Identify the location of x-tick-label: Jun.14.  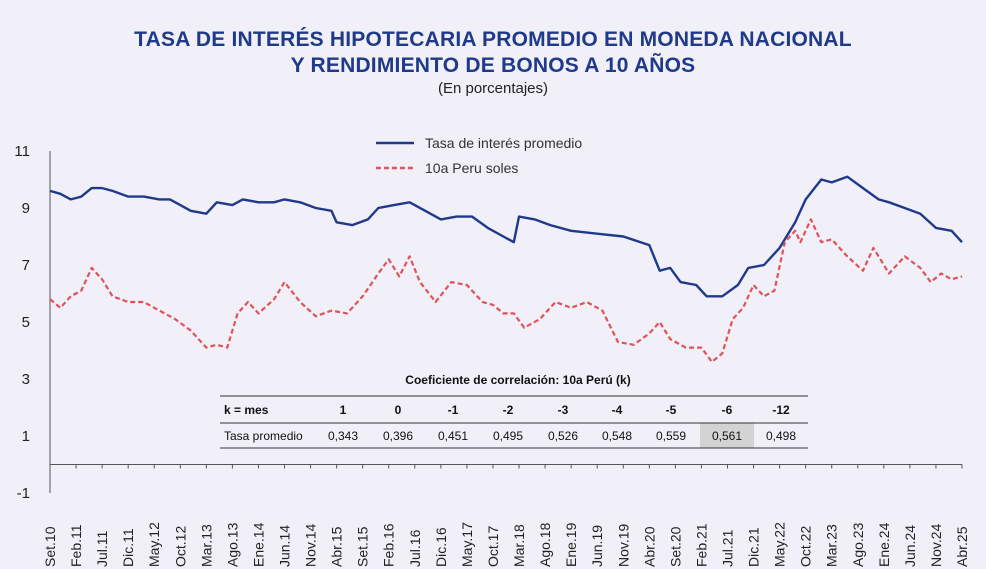
(285, 546).